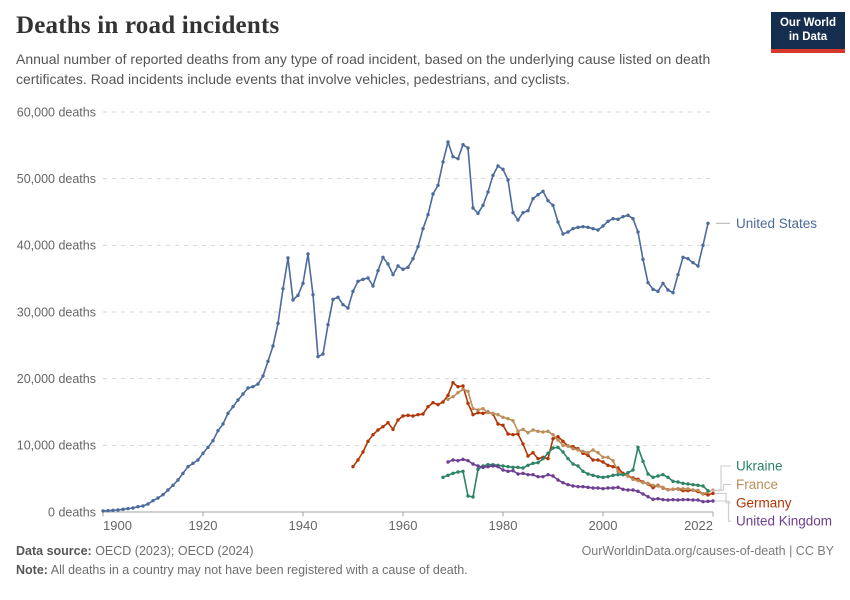  I want to click on series-line, so click(533, 438).